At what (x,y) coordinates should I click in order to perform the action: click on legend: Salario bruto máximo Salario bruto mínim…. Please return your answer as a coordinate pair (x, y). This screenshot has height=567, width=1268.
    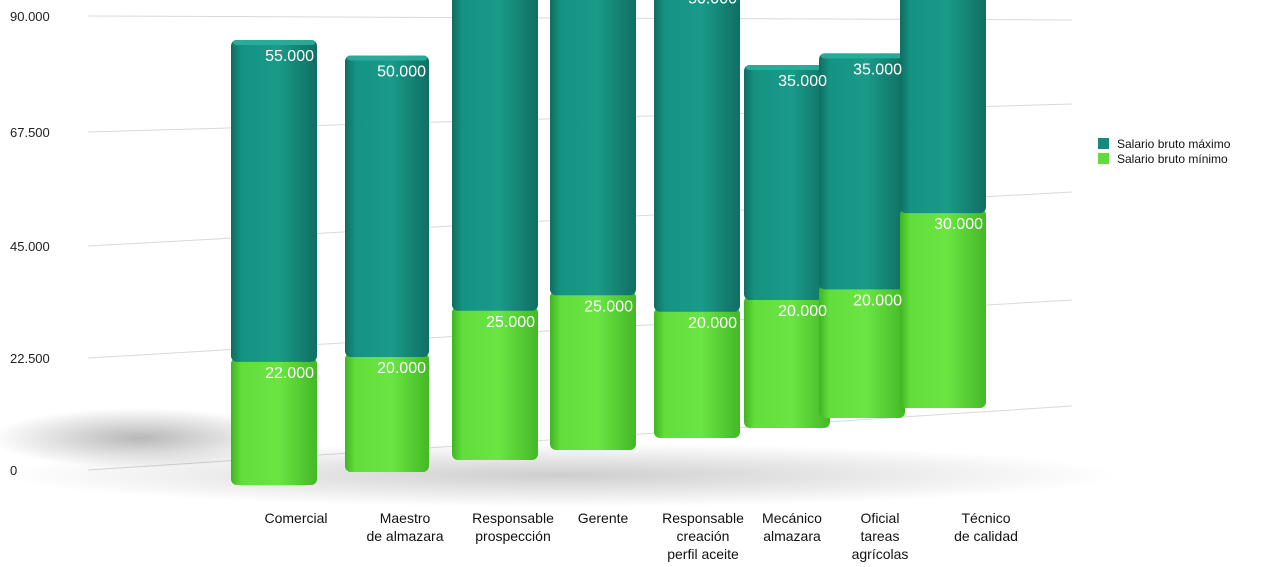
    Looking at the image, I should click on (1164, 151).